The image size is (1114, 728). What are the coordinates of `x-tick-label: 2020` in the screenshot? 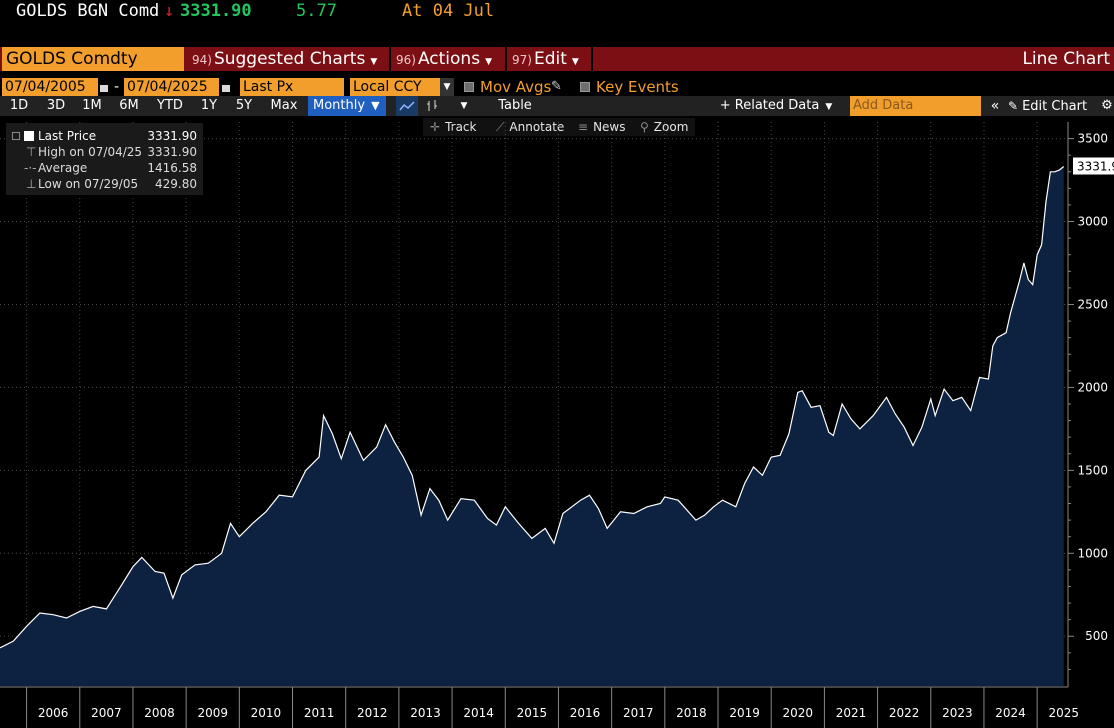 It's located at (798, 713).